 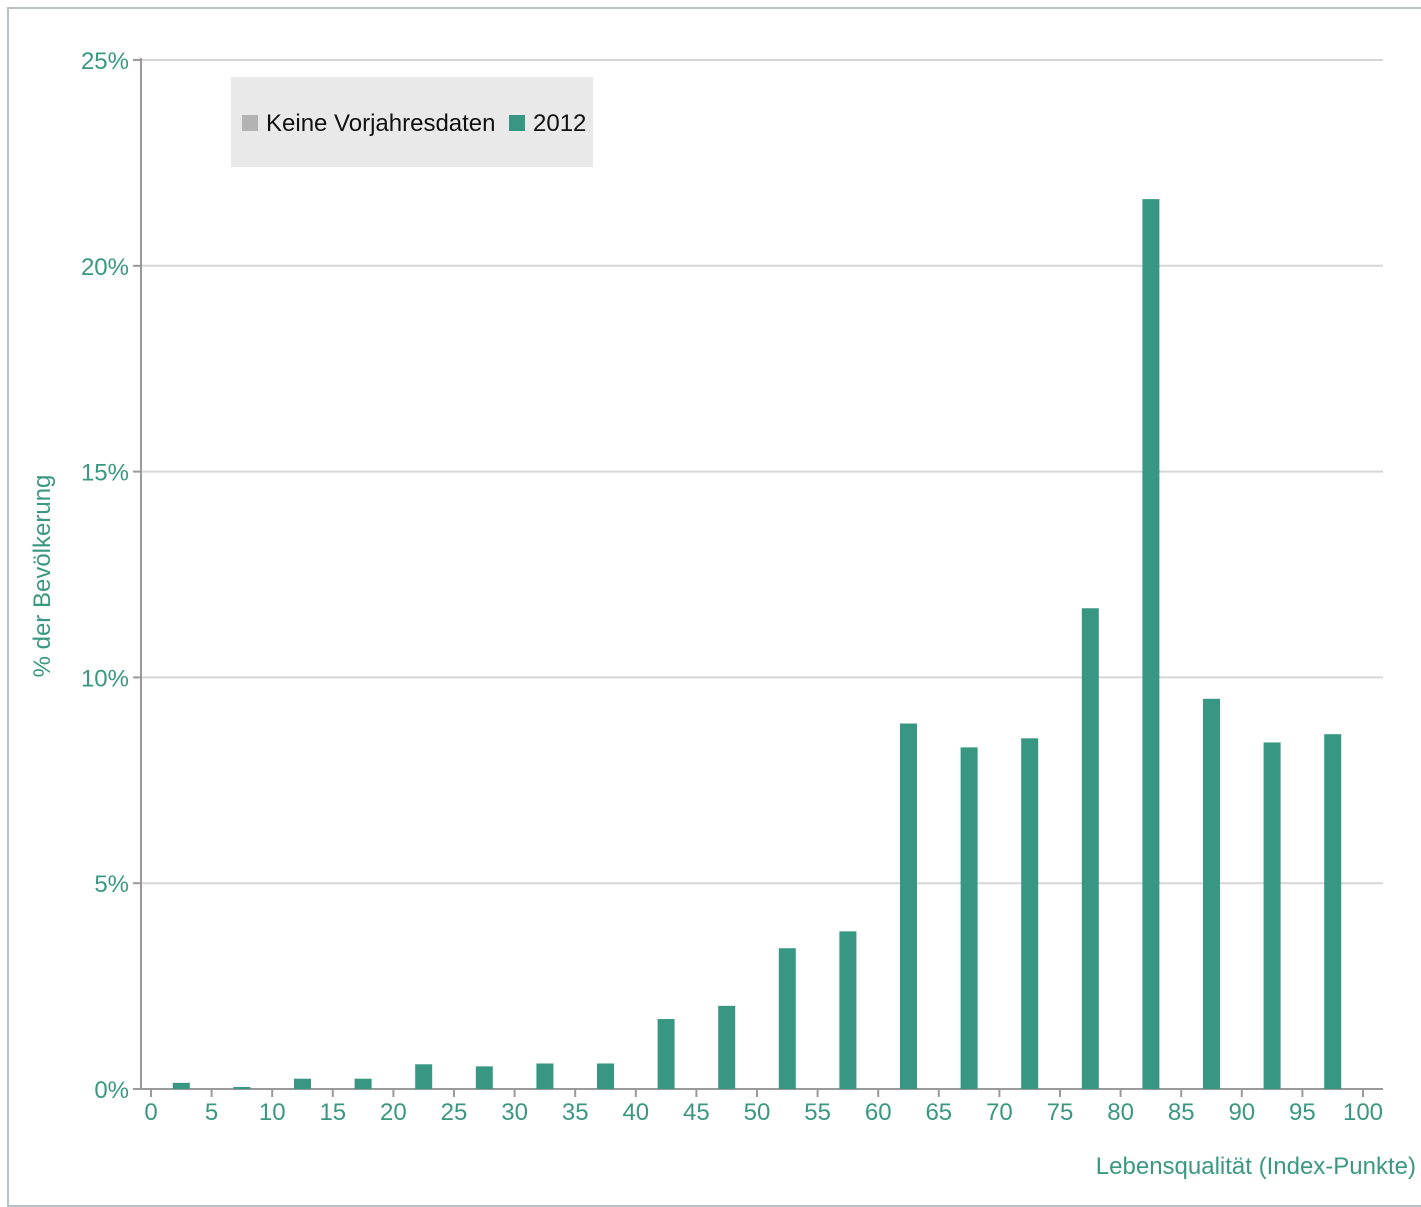 I want to click on y-tick-label: 5%, so click(x=111, y=884).